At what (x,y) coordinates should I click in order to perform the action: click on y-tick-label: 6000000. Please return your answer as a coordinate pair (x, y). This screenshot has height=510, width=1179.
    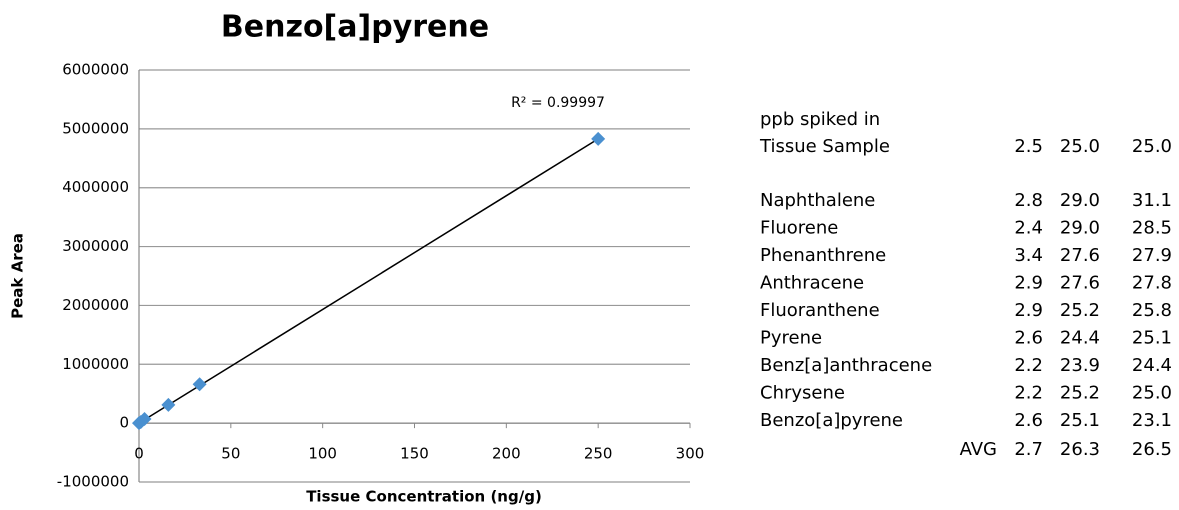
    Looking at the image, I should click on (95, 70).